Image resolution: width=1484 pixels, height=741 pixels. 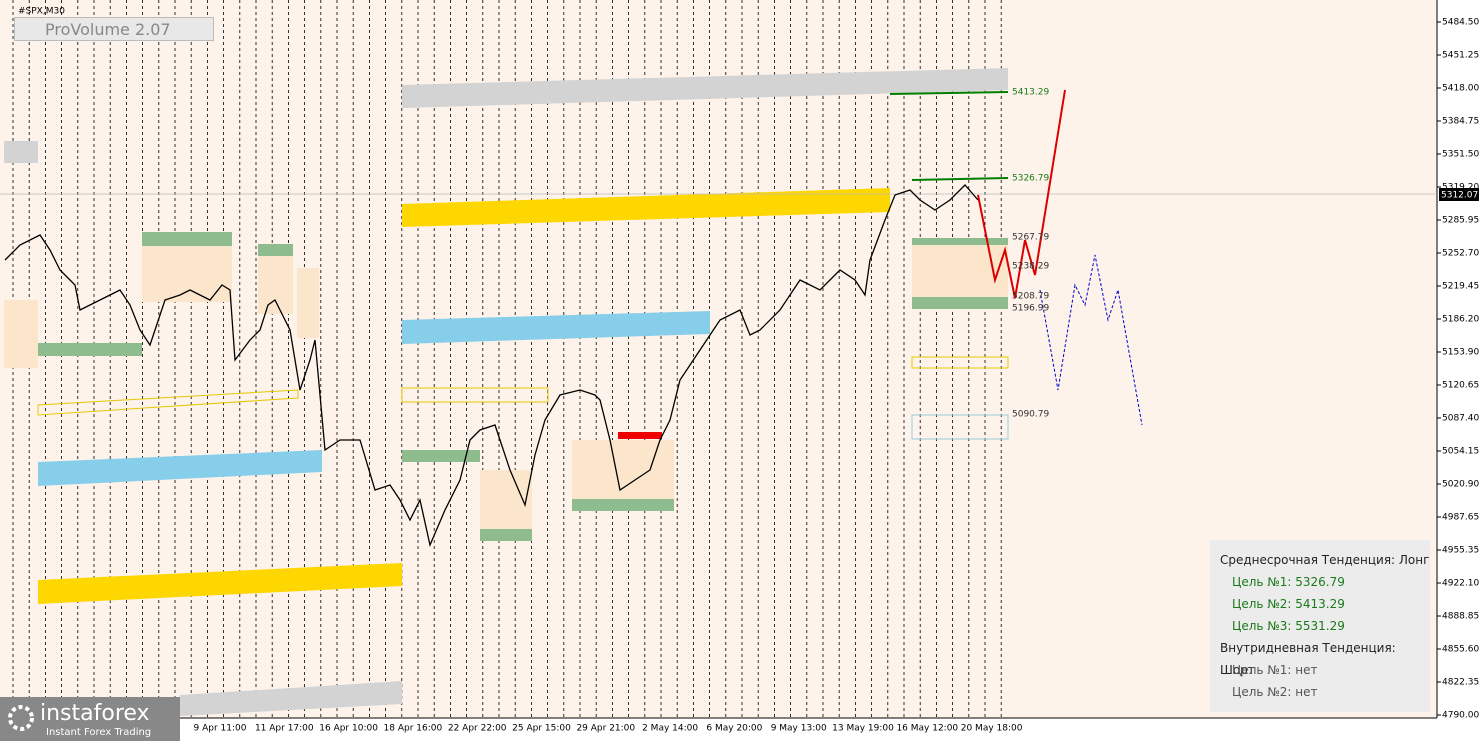 I want to click on price-label: 5054.15, so click(x=1460, y=452).